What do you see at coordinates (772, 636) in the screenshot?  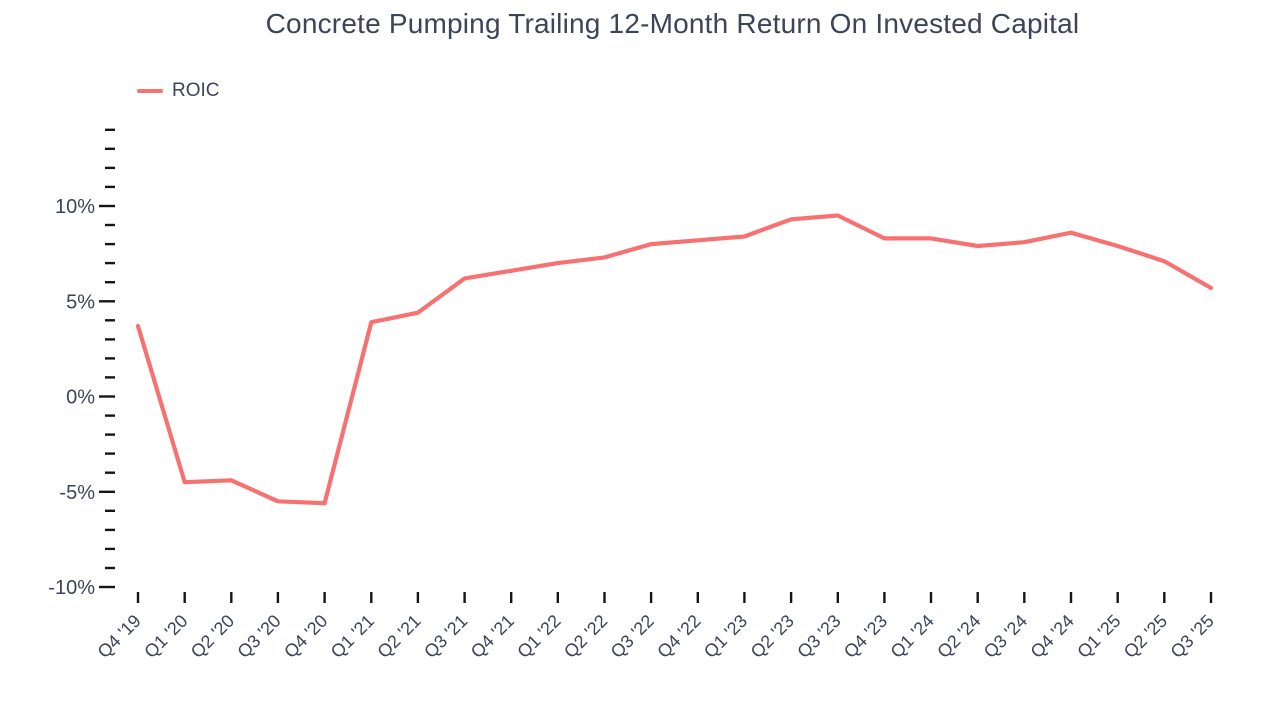 I see `x-axis-tick-label: Q2 '23` at bounding box center [772, 636].